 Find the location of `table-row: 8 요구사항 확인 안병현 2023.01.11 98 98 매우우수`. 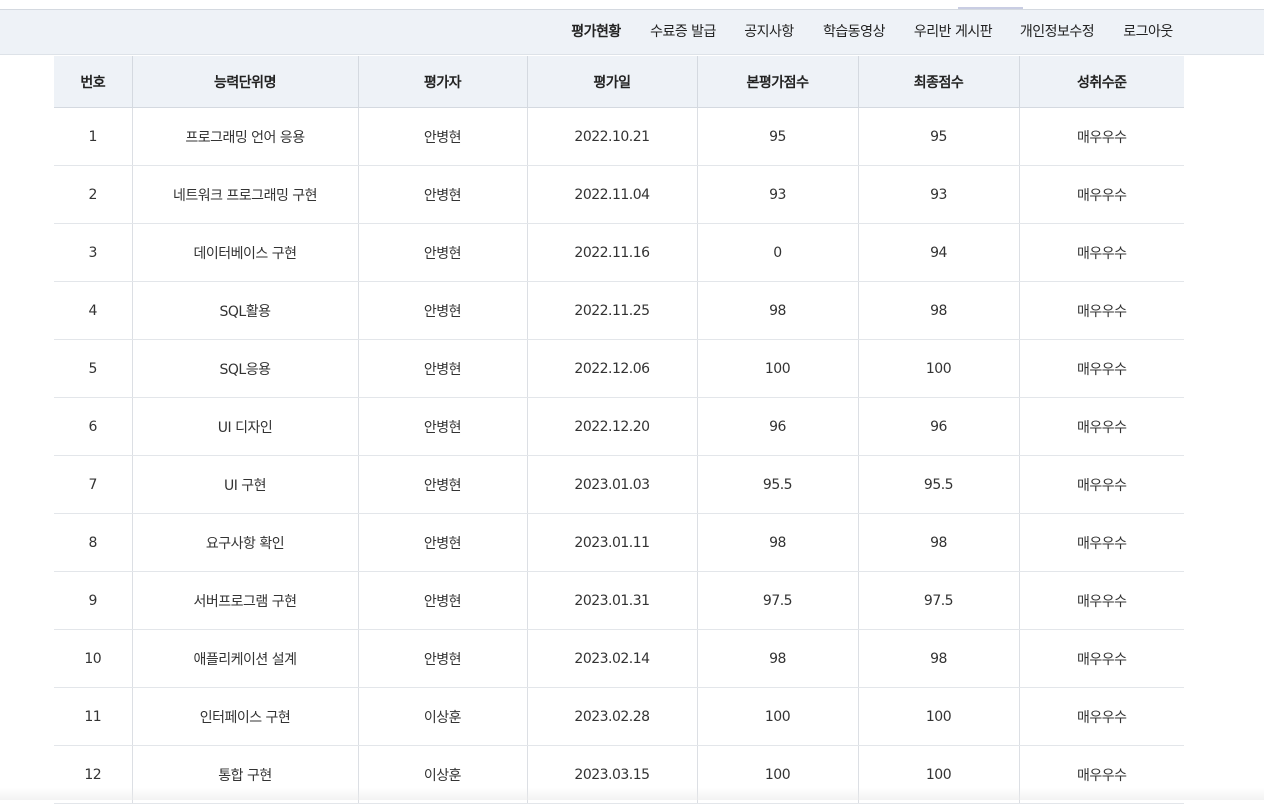

table-row: 8 요구사항 확인 안병현 2023.01.11 98 98 매우우수 is located at coordinates (619, 542).